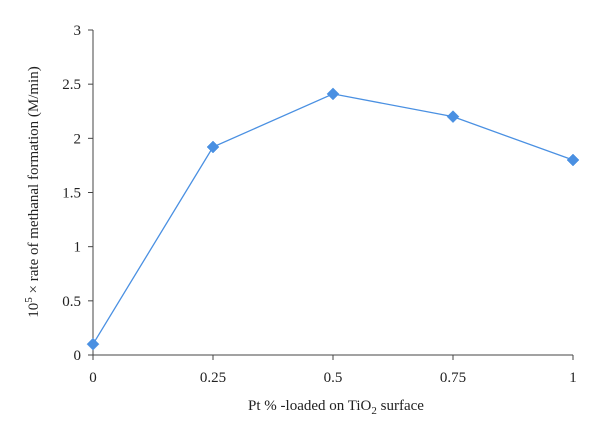  Describe the element at coordinates (32, 191) in the screenshot. I see `y-axis-title: 105 × rate of methanal formation (M/min)` at that location.